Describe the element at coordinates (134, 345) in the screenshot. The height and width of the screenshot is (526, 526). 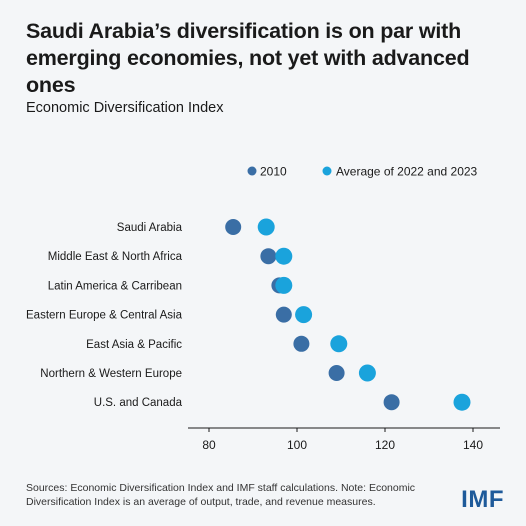
I see `category-label: East Asia & Pacific` at that location.